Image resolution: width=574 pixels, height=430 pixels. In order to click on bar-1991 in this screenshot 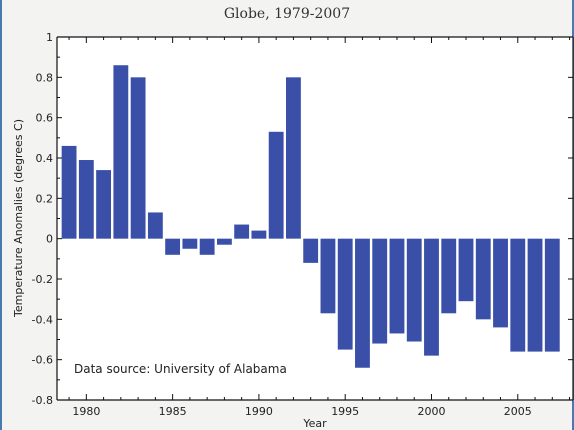, I will do `click(276, 185)`.